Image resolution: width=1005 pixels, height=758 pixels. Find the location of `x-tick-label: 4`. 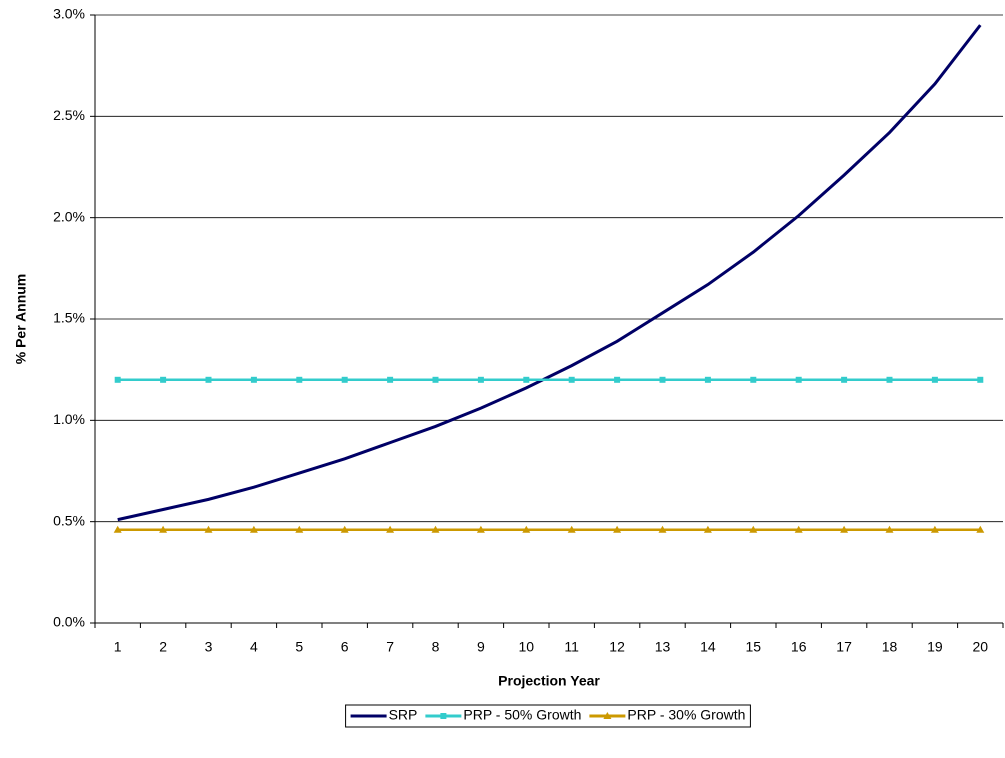

x-tick-label: 4 is located at coordinates (254, 647).